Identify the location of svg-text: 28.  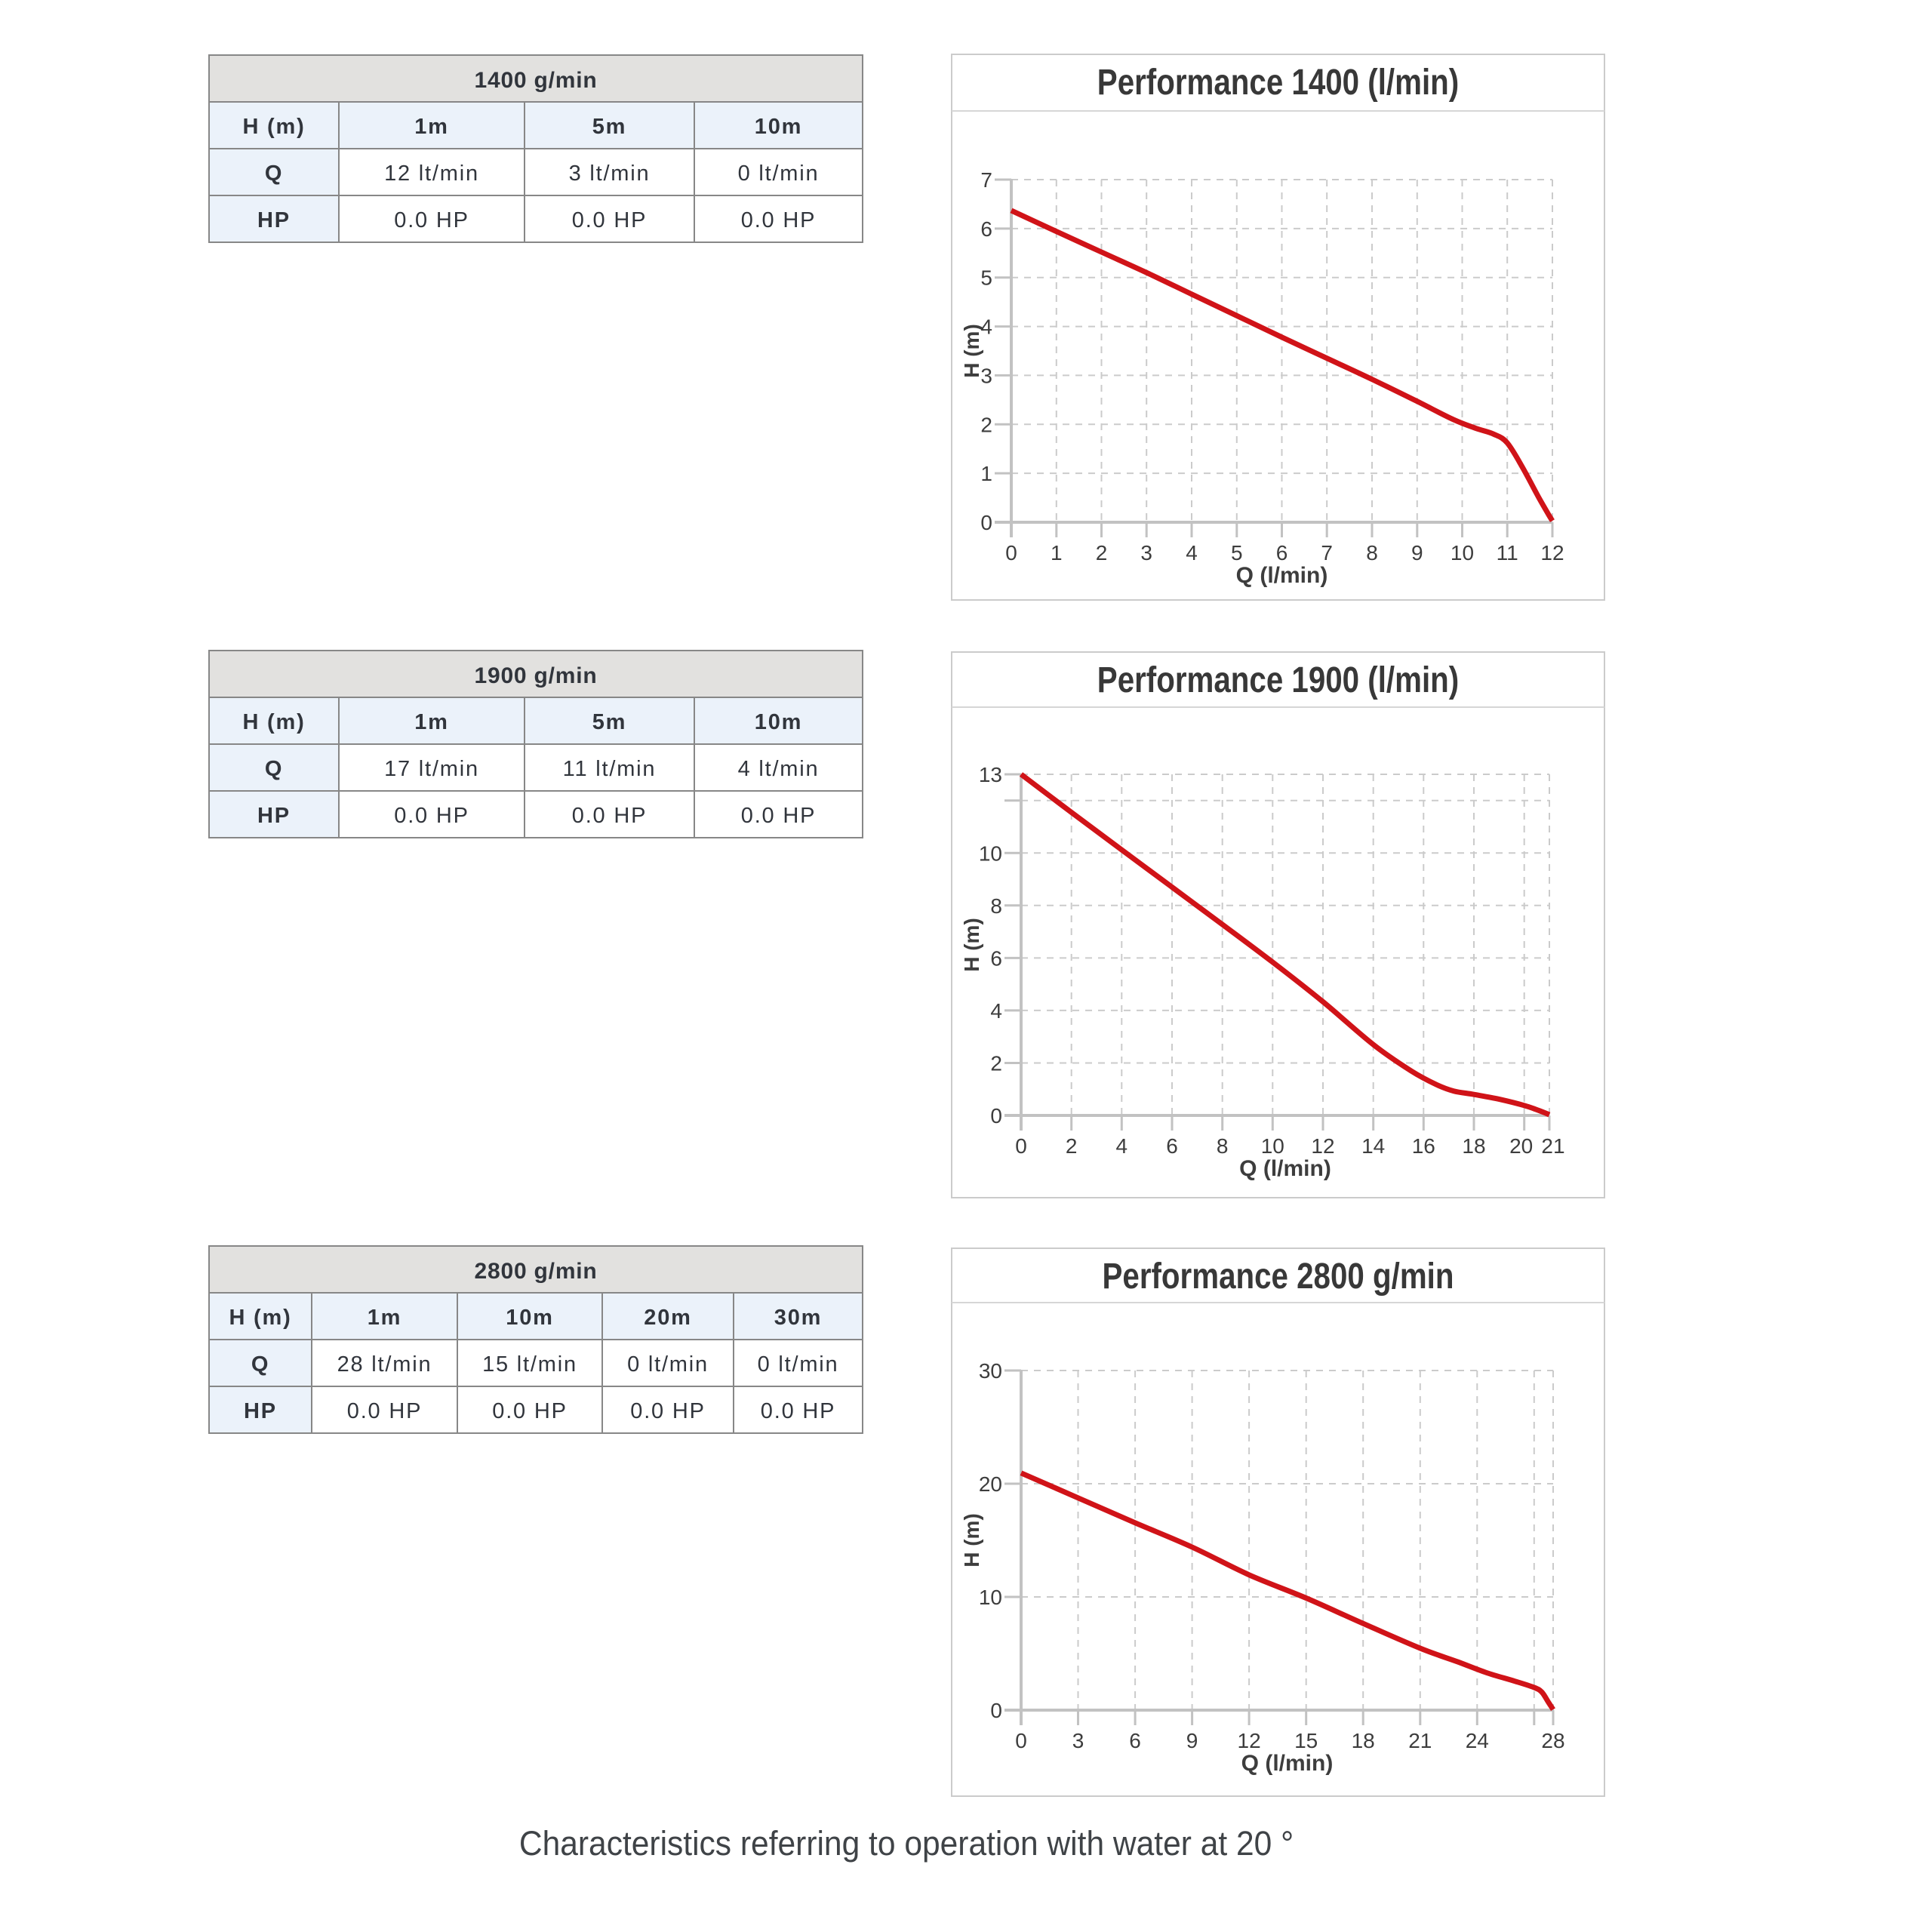
(1552, 1740).